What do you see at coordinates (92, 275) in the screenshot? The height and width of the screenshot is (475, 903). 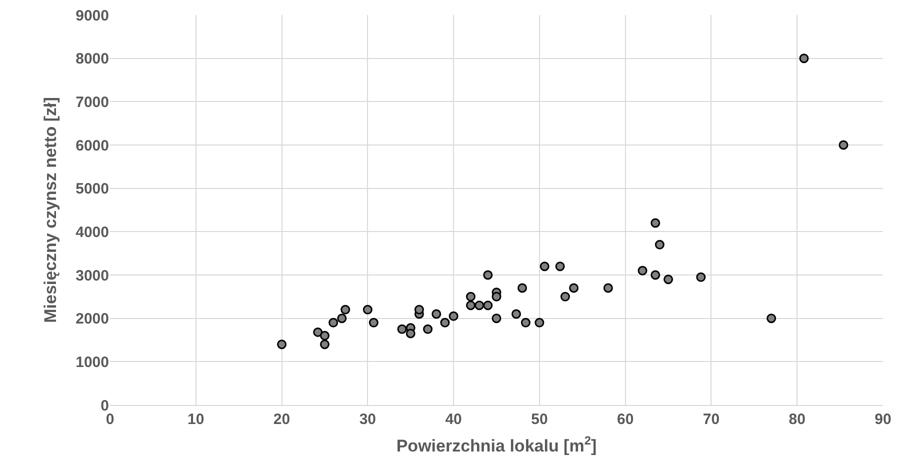 I see `y-tick-label: 3000` at bounding box center [92, 275].